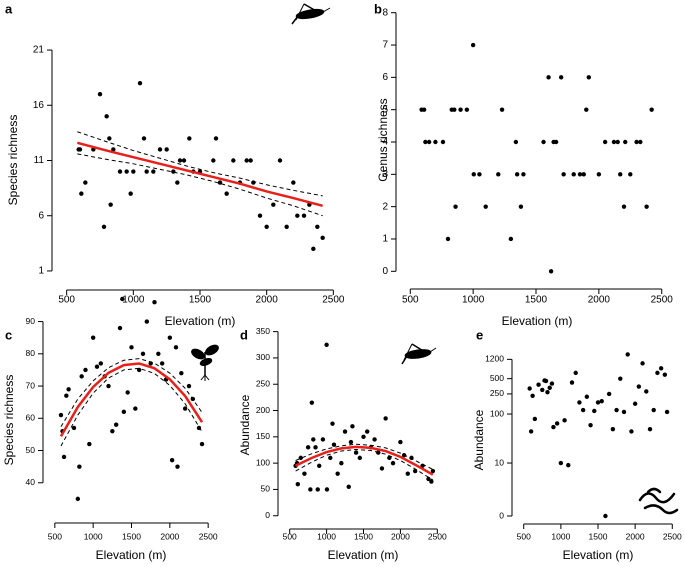  I want to click on ci-upper, so click(131, 392).